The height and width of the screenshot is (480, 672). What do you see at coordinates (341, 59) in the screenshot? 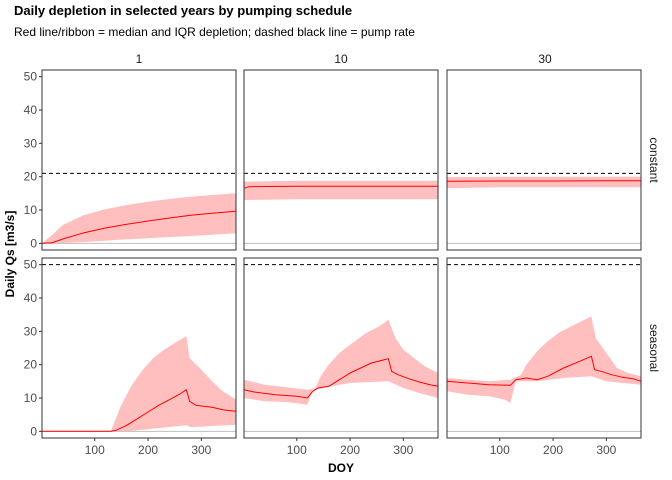
I see `strip-label-col-10: 10` at bounding box center [341, 59].